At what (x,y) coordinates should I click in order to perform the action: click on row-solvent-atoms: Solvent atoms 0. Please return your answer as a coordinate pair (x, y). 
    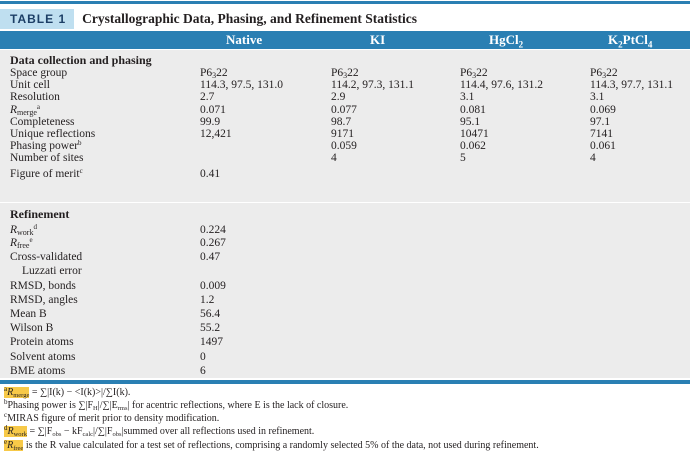
    Looking at the image, I should click on (108, 357).